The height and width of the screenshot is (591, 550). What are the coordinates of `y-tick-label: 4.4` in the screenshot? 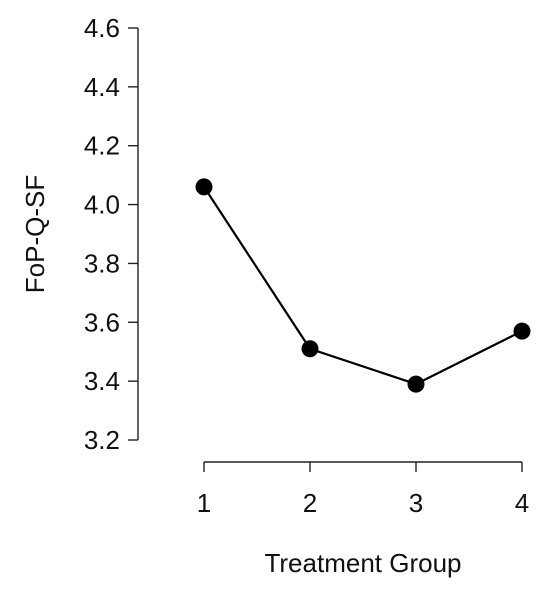 It's located at (102, 87).